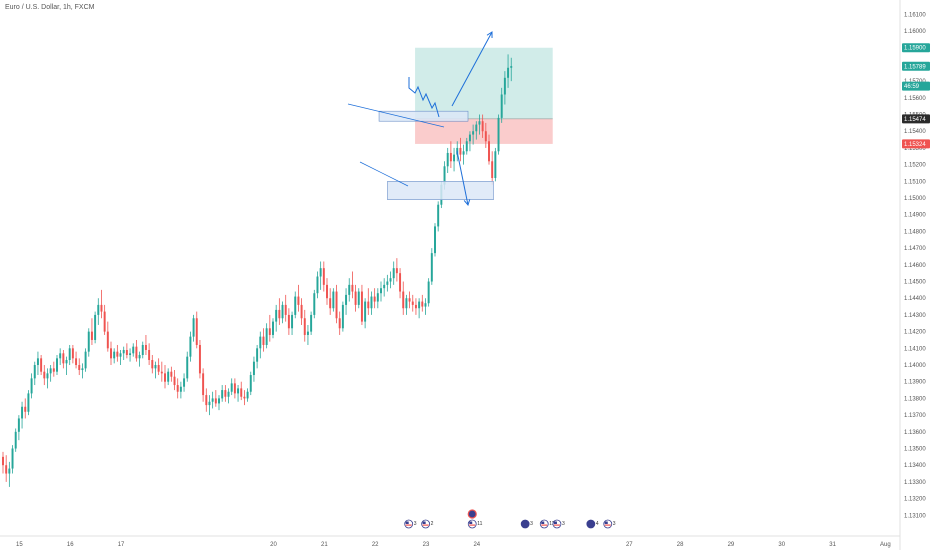 The height and width of the screenshot is (550, 932). What do you see at coordinates (426, 545) in the screenshot?
I see `x-tick-label: 23` at bounding box center [426, 545].